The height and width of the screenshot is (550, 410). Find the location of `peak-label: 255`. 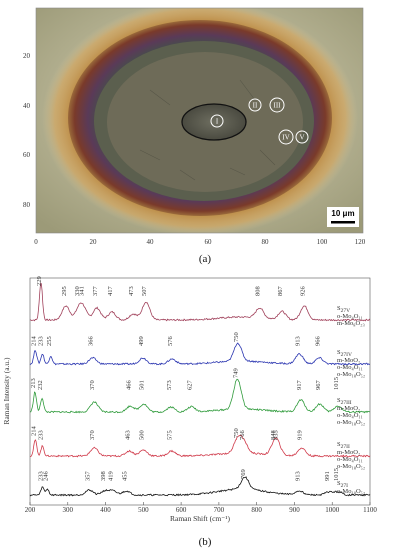

peak-label: 255 is located at coordinates (49, 341).